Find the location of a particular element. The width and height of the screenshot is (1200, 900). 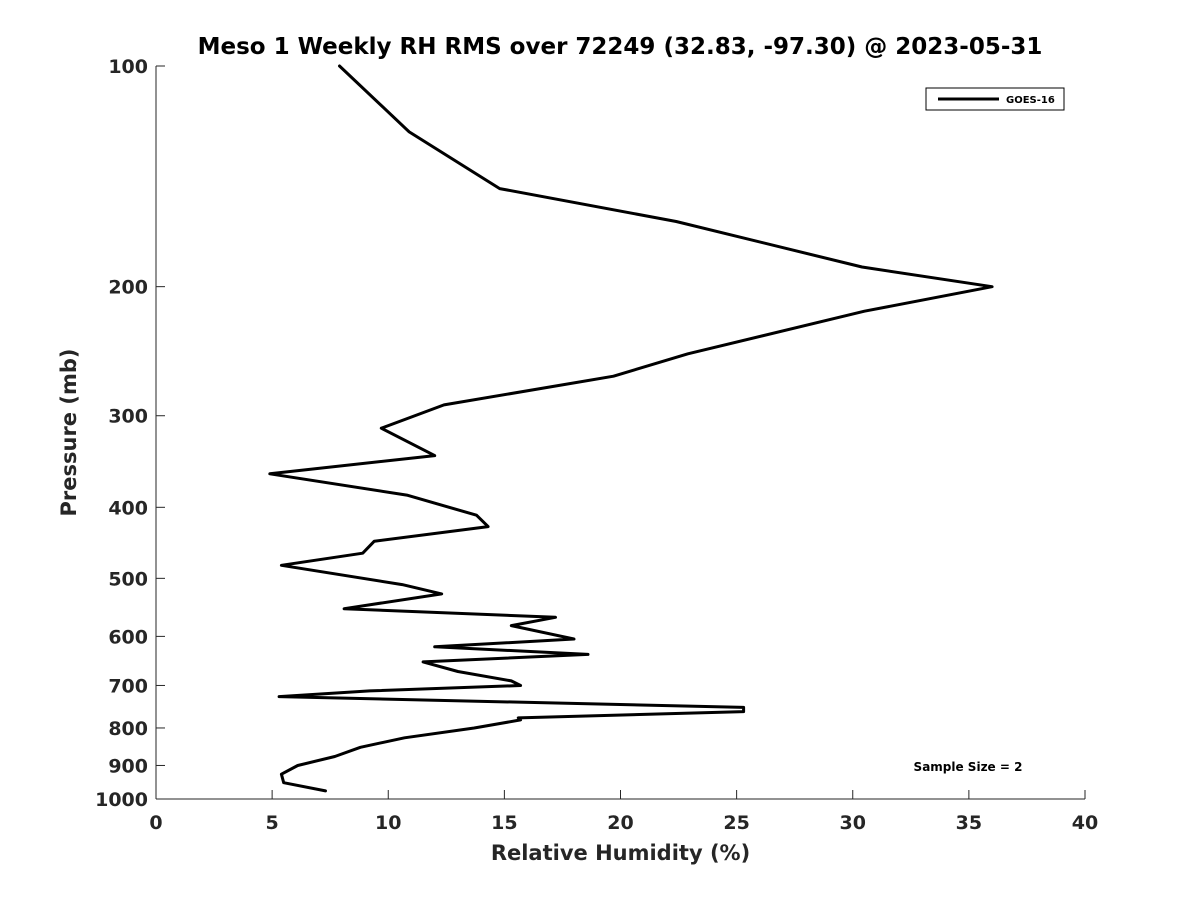

y-tick-label: 500 is located at coordinates (128, 579).